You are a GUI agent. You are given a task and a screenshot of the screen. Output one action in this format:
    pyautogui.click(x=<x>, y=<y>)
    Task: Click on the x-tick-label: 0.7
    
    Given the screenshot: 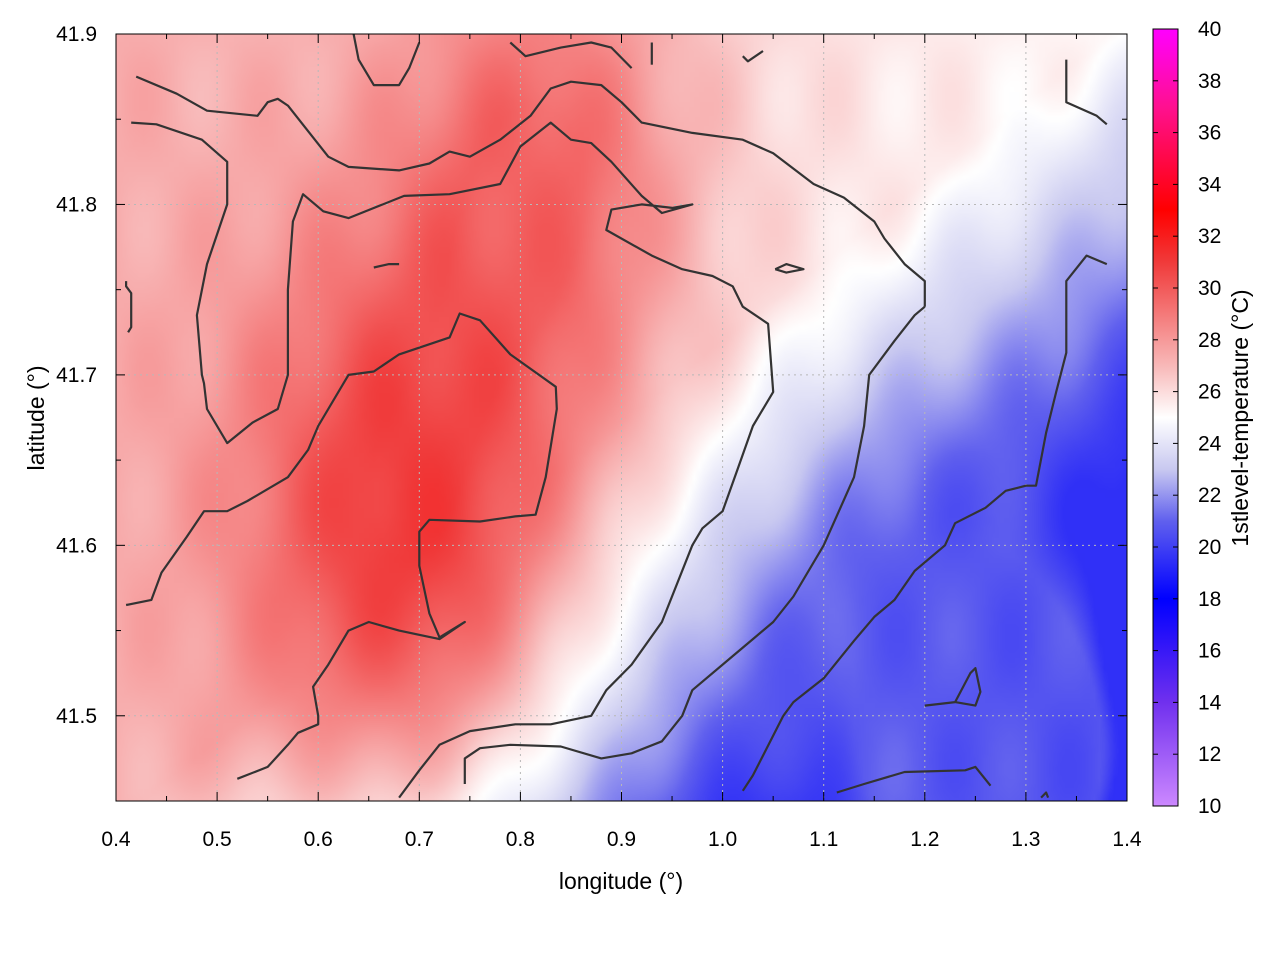 What is the action you would take?
    pyautogui.click(x=419, y=839)
    